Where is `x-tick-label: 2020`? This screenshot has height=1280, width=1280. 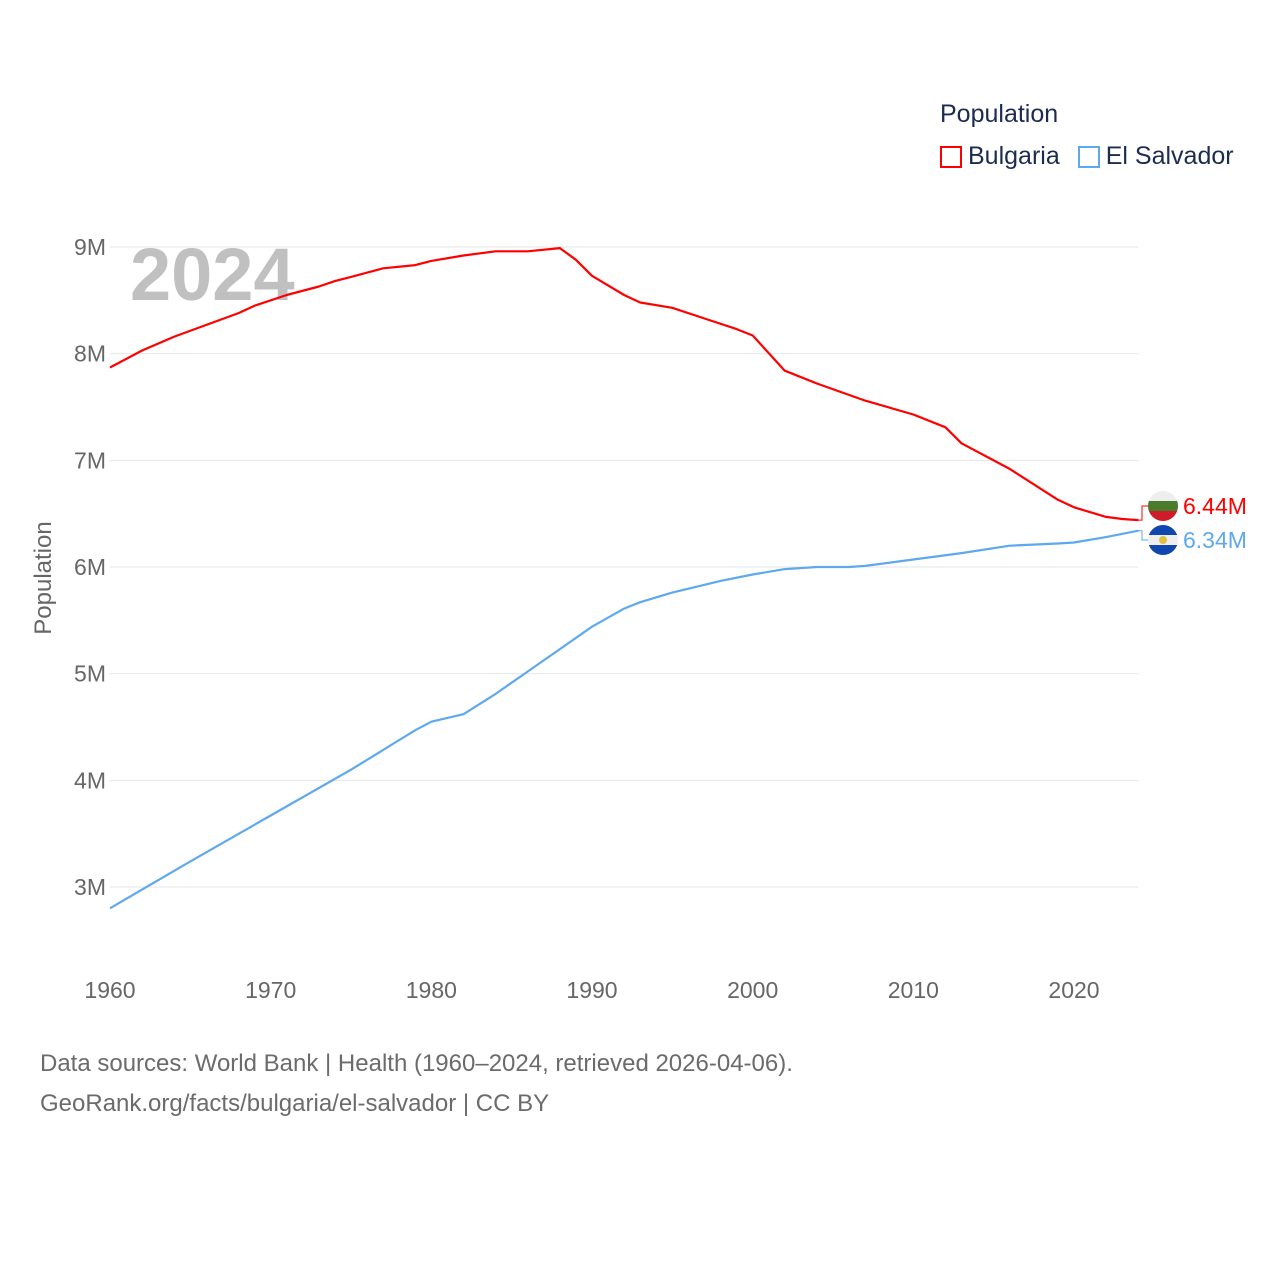 x-tick-label: 2020 is located at coordinates (1073, 990).